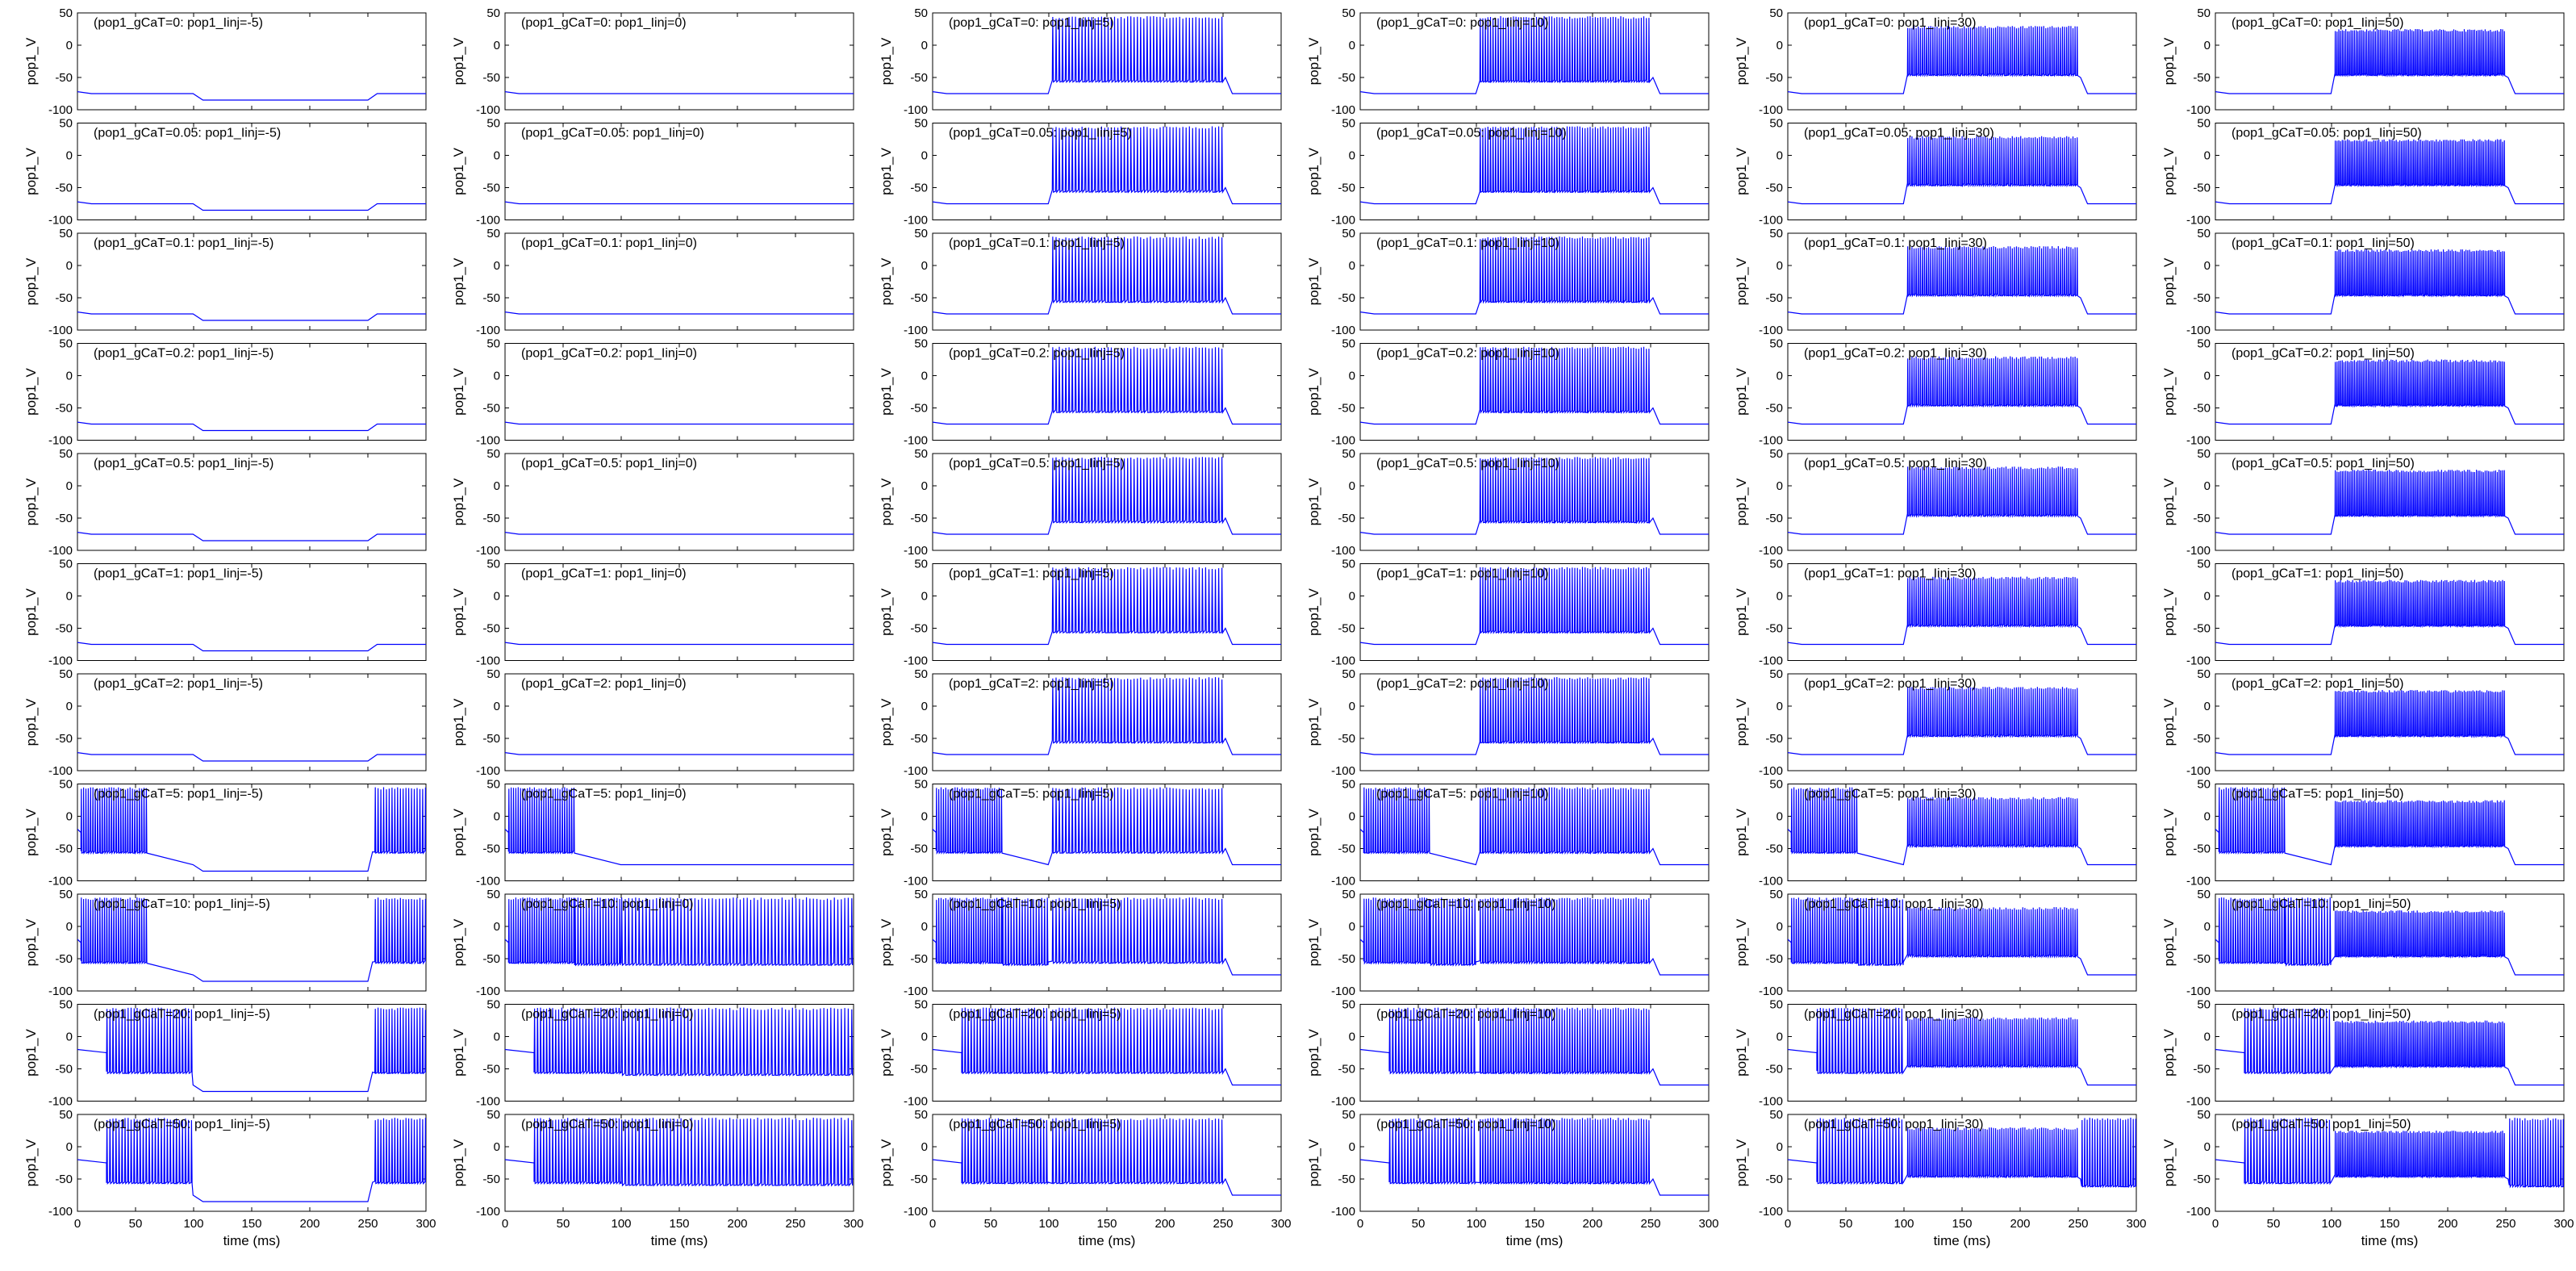  What do you see at coordinates (1035, 1015) in the screenshot?
I see `panel-title: (pop1_gCaT=20: pop1_Iinj=5)` at bounding box center [1035, 1015].